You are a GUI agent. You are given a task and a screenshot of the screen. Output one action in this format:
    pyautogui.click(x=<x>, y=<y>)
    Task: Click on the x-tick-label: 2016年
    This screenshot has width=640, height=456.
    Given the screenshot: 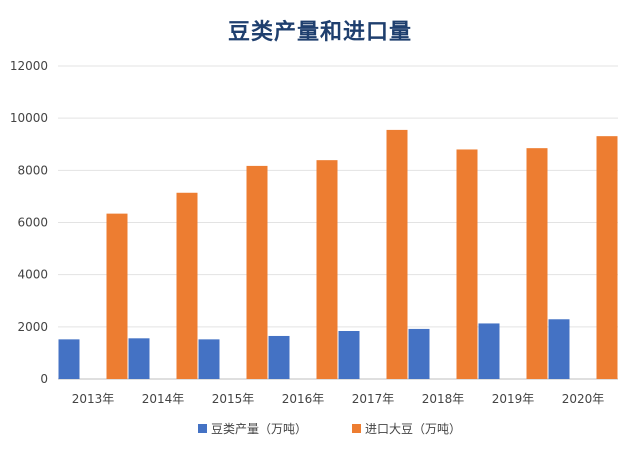 What is the action you would take?
    pyautogui.click(x=303, y=399)
    